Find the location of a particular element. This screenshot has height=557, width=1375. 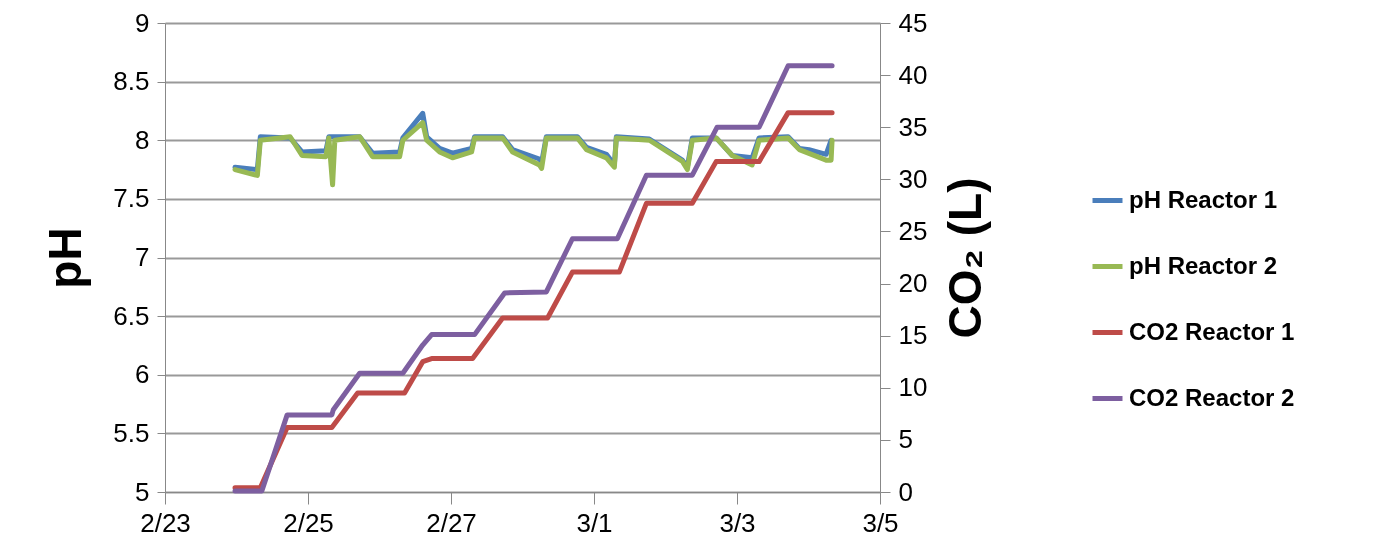

y-tick-label: 9 is located at coordinates (142, 22).